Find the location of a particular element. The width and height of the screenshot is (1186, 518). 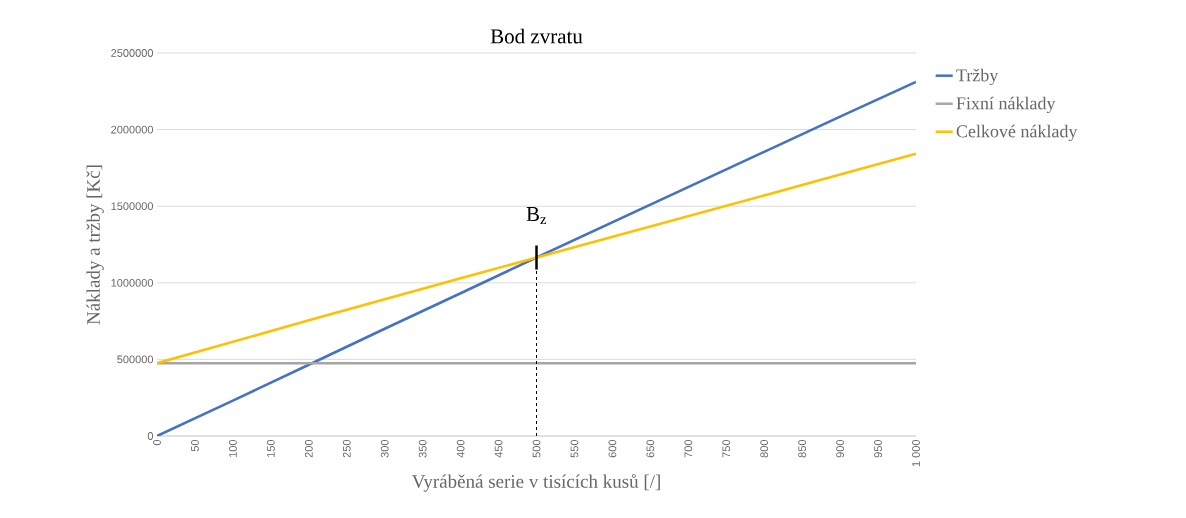

x-tick-label: 900 is located at coordinates (840, 448).